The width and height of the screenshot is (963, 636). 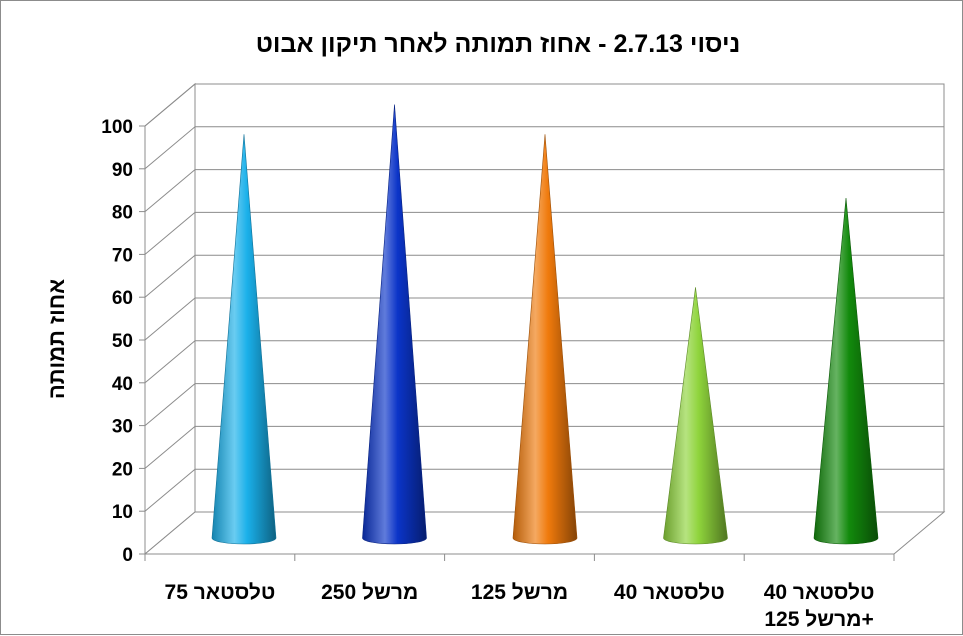 I want to click on y-tick-label: 0, so click(x=127, y=555).